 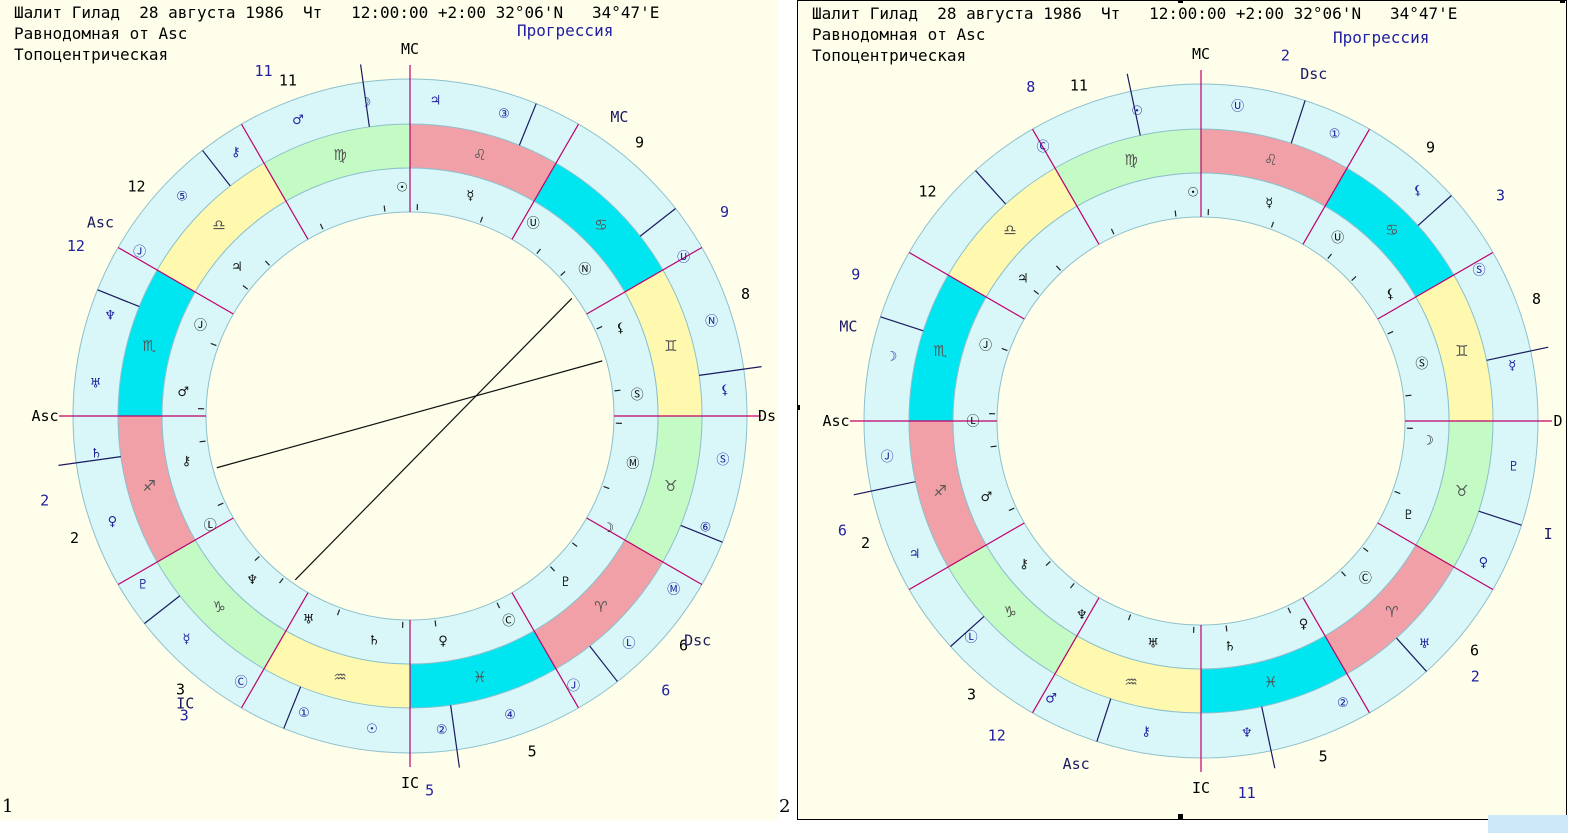 What do you see at coordinates (218, 225) in the screenshot?
I see `zodiac-sign-glyph: ♎` at bounding box center [218, 225].